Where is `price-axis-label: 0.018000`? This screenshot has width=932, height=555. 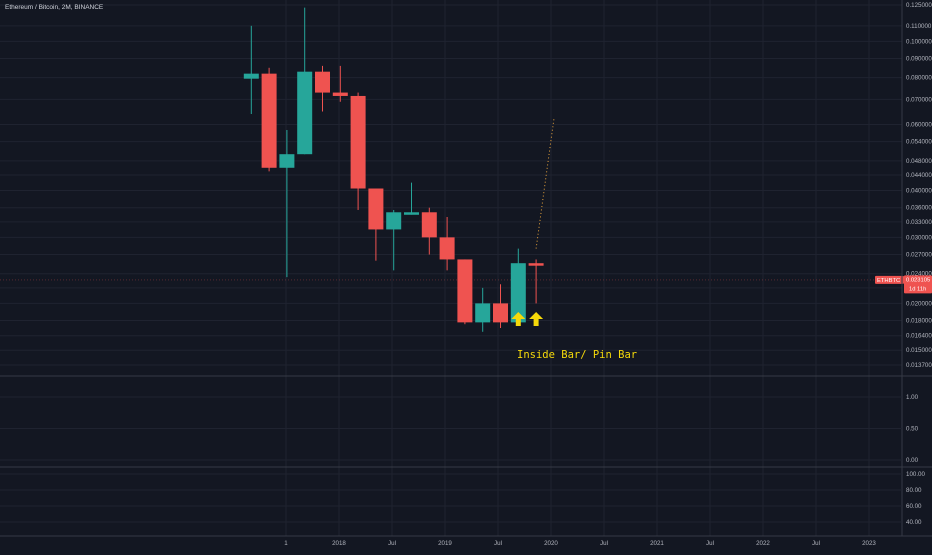
price-axis-label: 0.018000 is located at coordinates (919, 321).